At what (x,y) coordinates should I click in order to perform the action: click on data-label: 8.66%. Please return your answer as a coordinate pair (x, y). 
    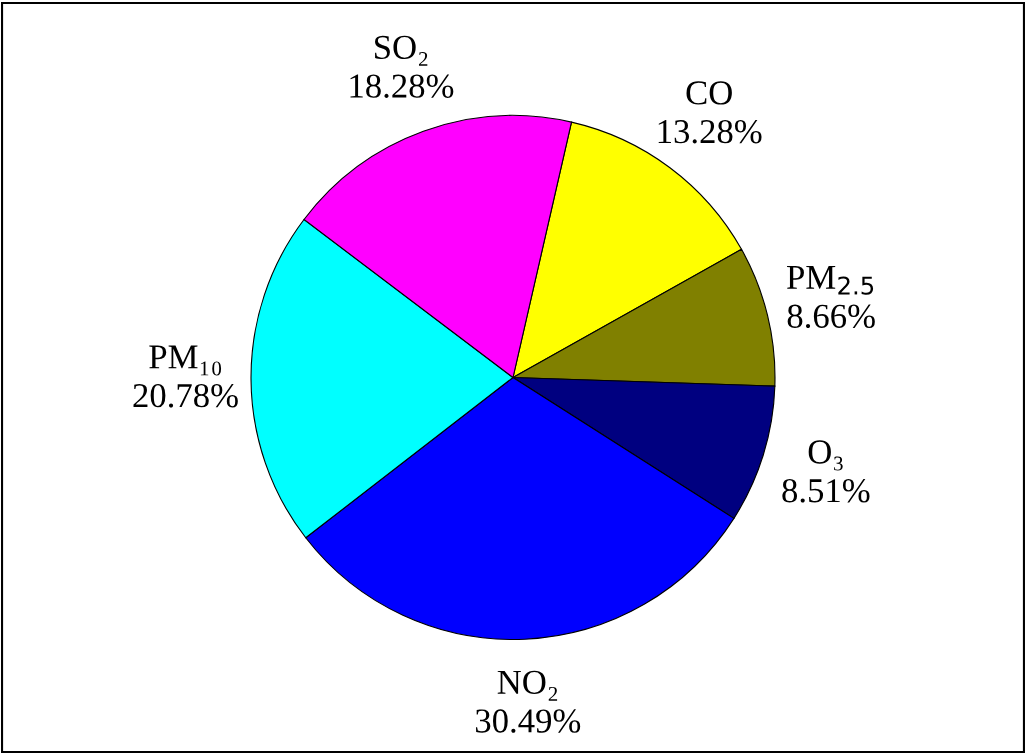
    Looking at the image, I should click on (831, 316).